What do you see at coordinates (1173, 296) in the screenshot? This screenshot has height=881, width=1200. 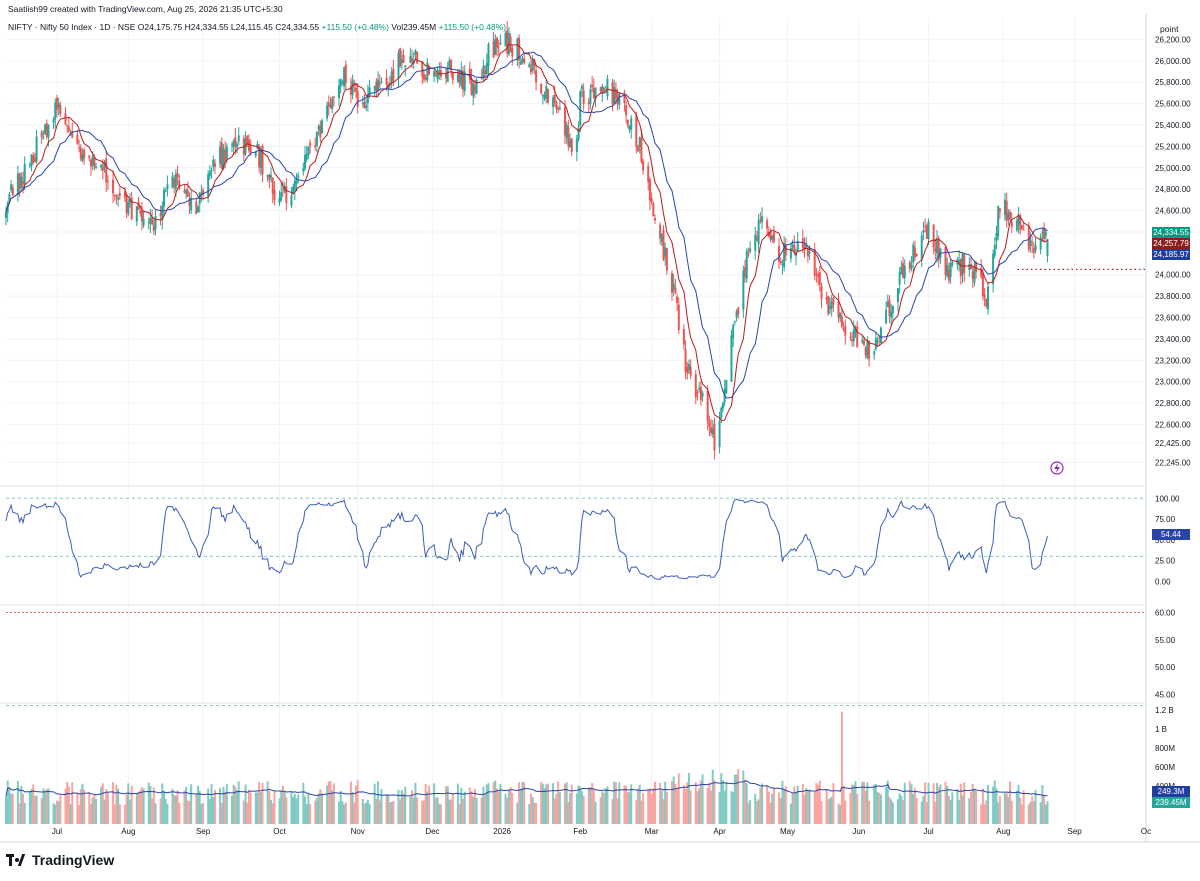 I see `price-tick-label: 23,800.00` at bounding box center [1173, 296].